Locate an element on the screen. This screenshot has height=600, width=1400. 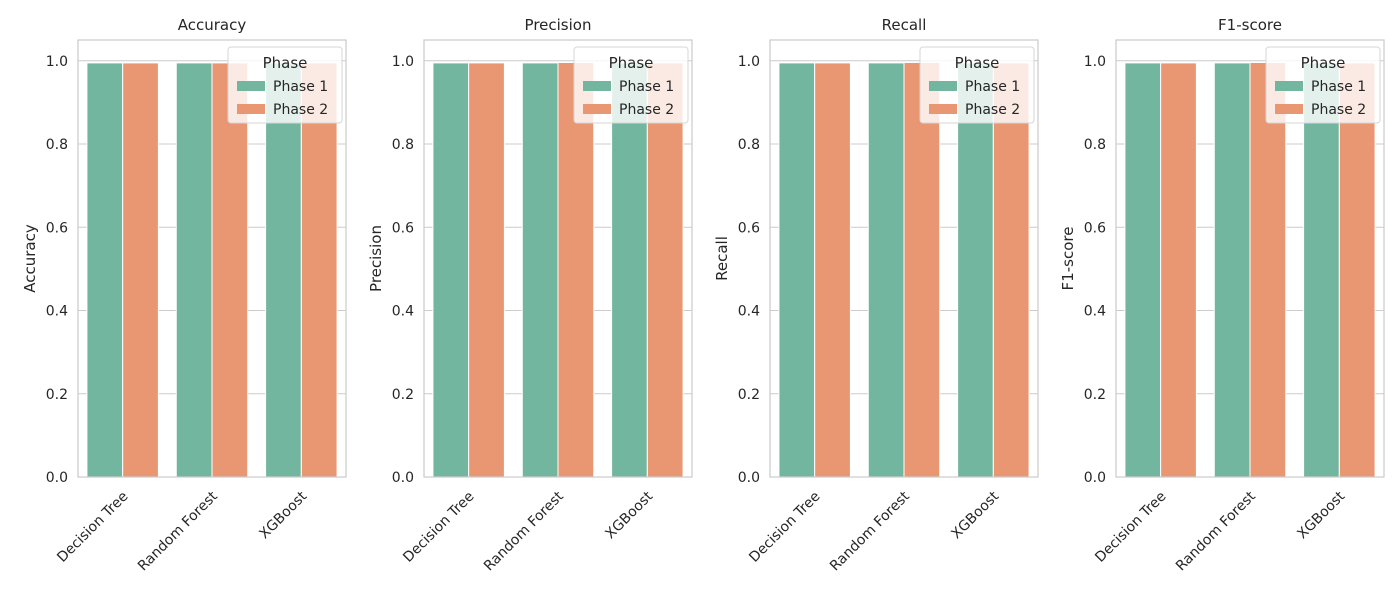
y-axis-label: Accuracy is located at coordinates (30, 258).